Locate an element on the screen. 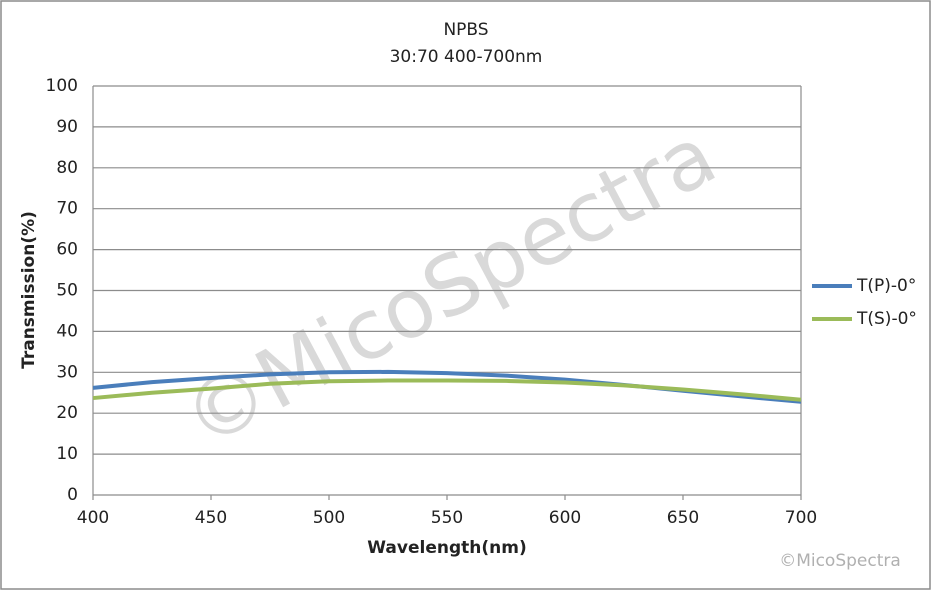 Image resolution: width=931 pixels, height=590 pixels. y-tick-label: 0 is located at coordinates (72, 495).